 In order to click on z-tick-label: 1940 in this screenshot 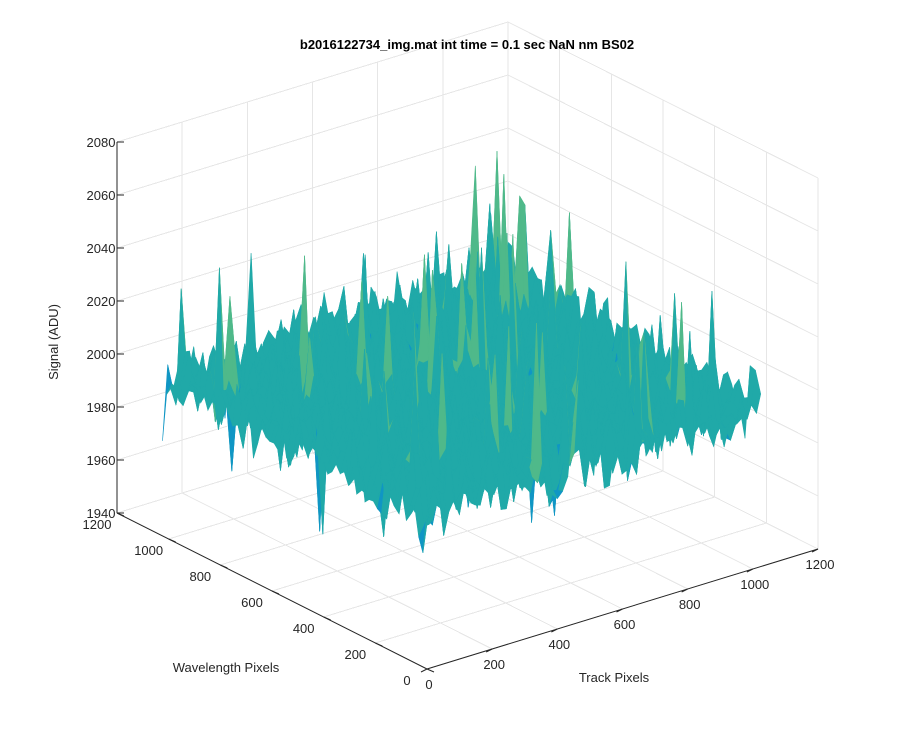, I will do `click(101, 513)`.